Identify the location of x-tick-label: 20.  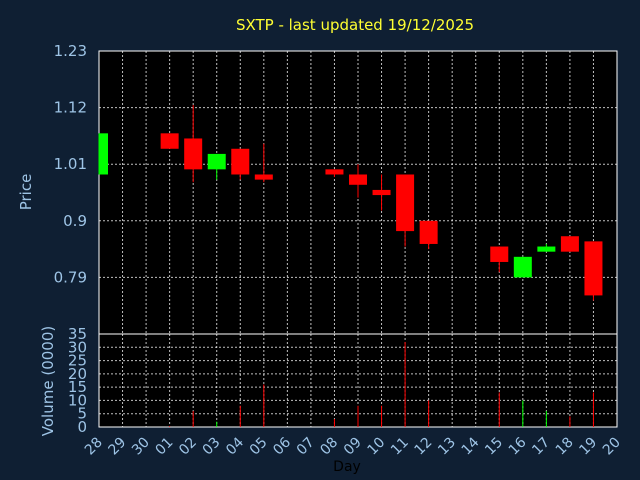
(612, 447).